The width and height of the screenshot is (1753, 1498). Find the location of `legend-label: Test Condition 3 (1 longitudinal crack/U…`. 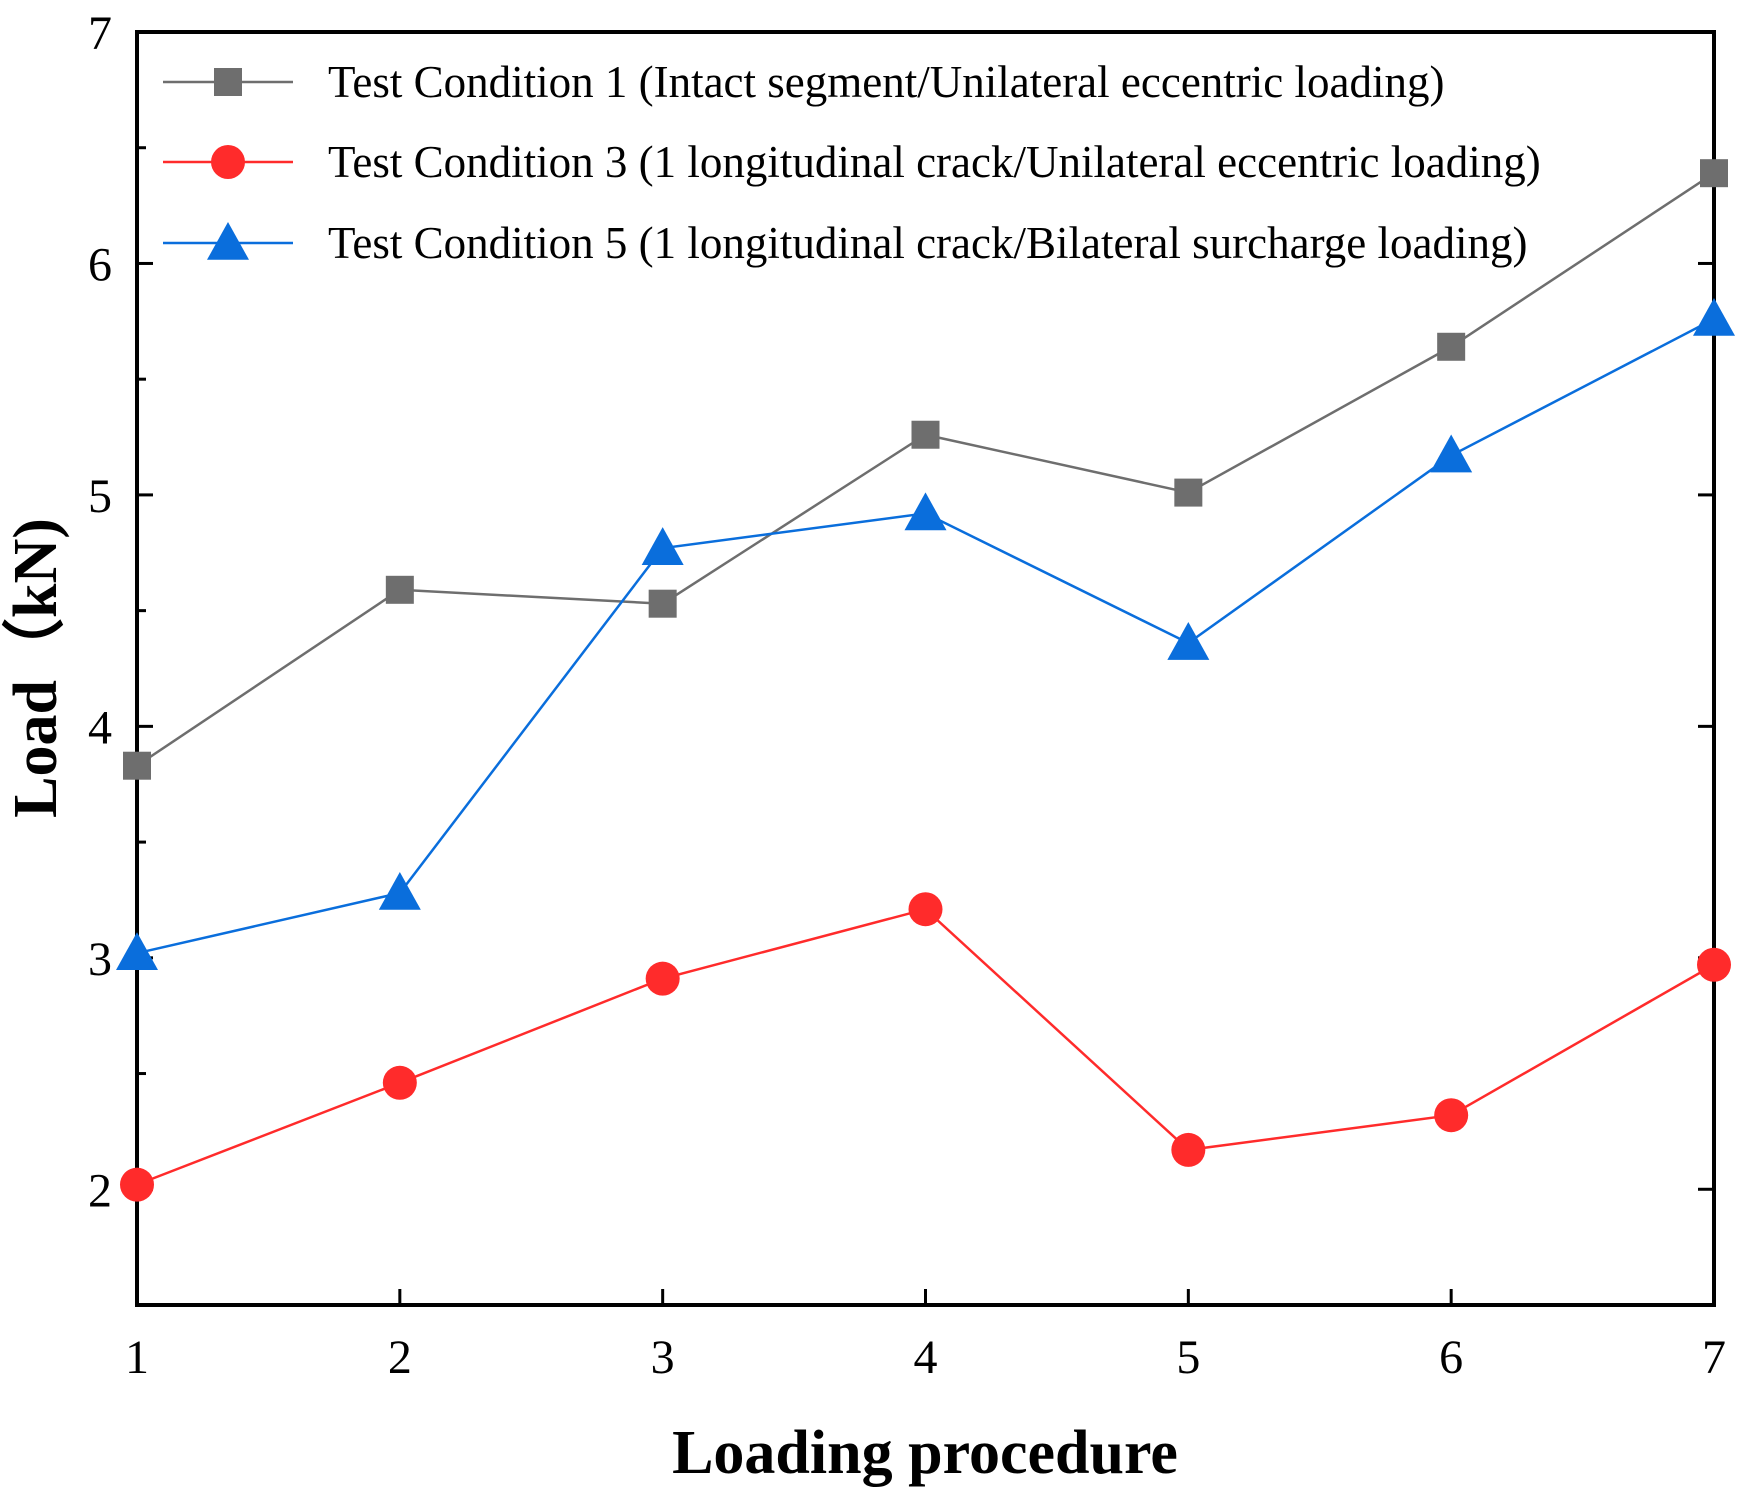

legend-label: Test Condition 3 (1 longitudinal crack/U… is located at coordinates (934, 162).